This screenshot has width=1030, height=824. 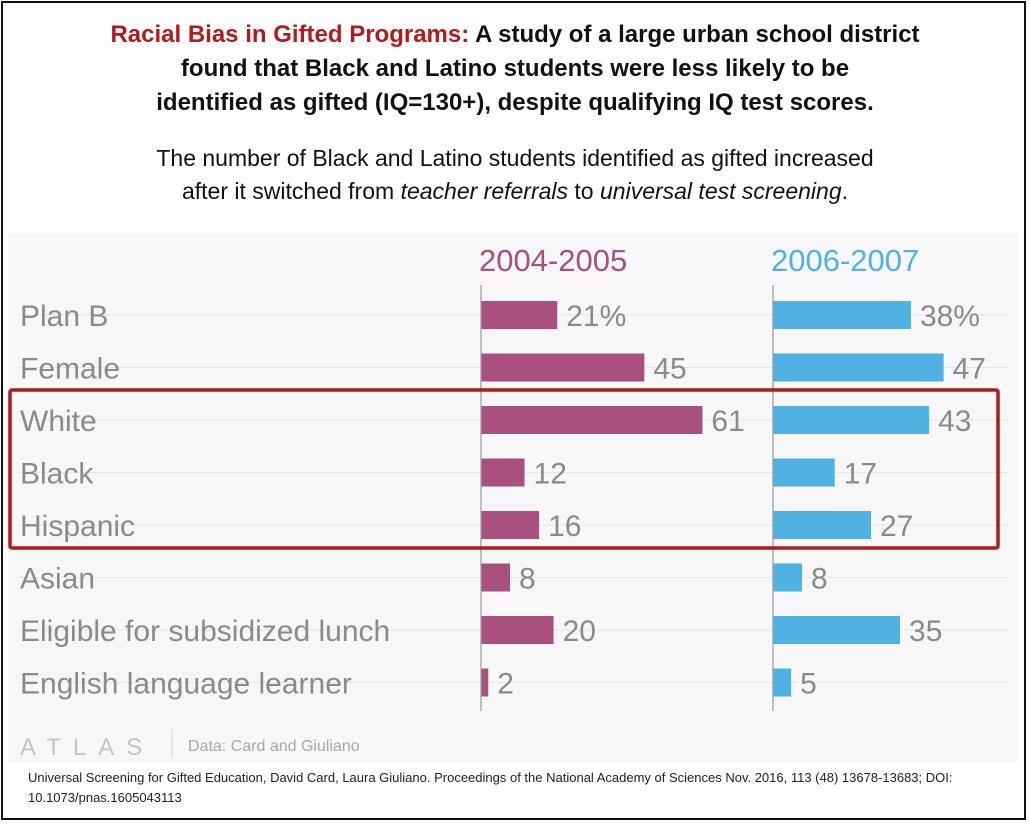 I want to click on bar-2006-2007-hispanic, so click(x=822, y=525).